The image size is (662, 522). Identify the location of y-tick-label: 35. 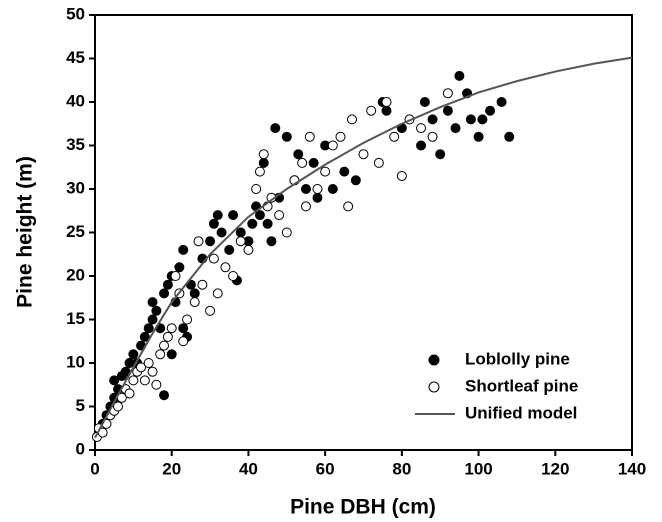
(75, 144).